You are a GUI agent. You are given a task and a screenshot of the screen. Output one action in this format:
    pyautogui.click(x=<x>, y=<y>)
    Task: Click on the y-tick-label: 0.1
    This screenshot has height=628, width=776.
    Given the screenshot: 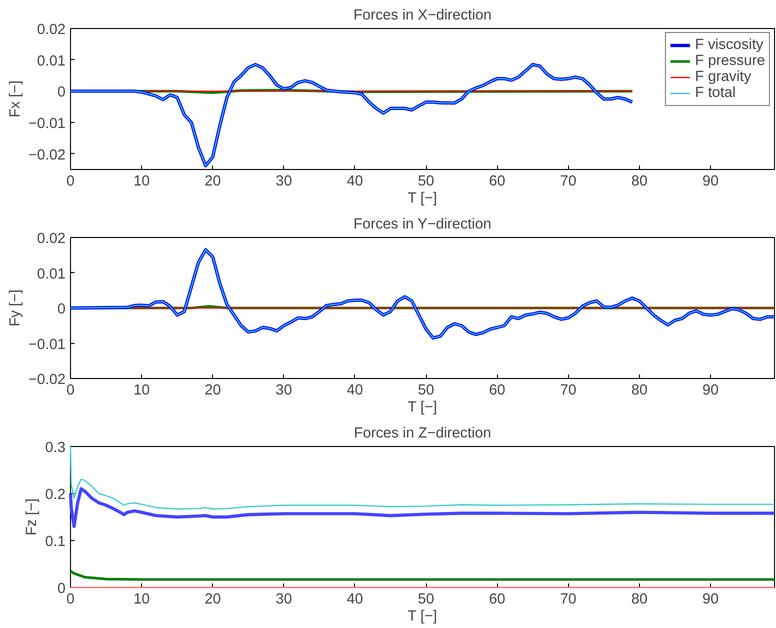 What is the action you would take?
    pyautogui.click(x=55, y=542)
    